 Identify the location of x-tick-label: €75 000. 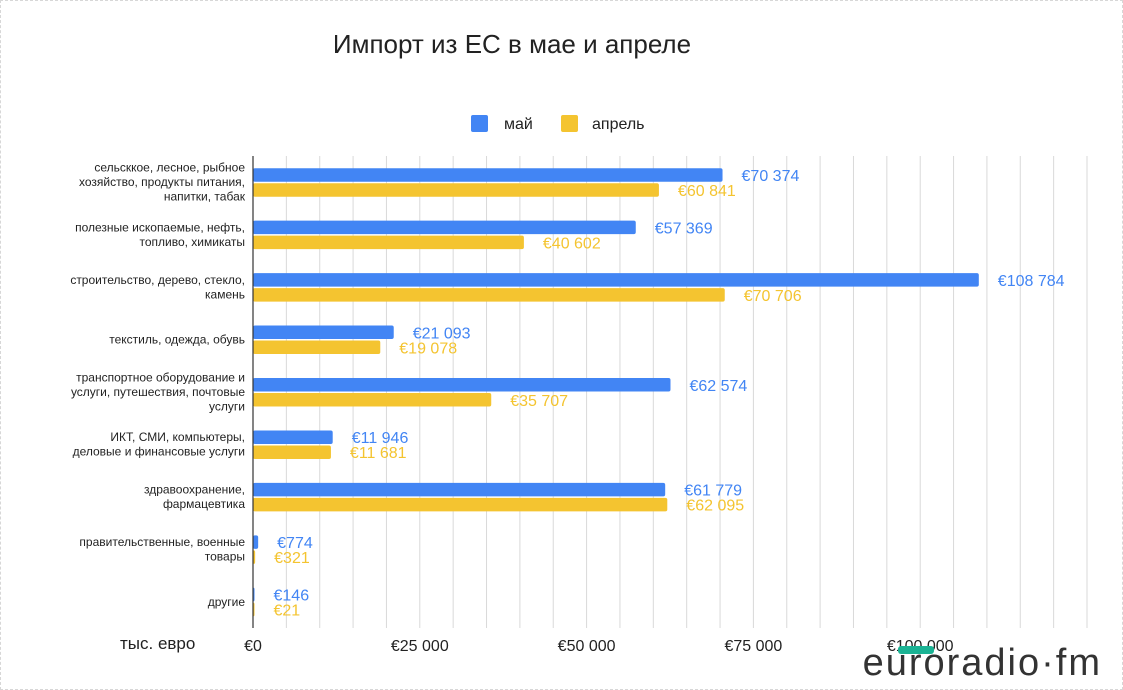
(753, 646).